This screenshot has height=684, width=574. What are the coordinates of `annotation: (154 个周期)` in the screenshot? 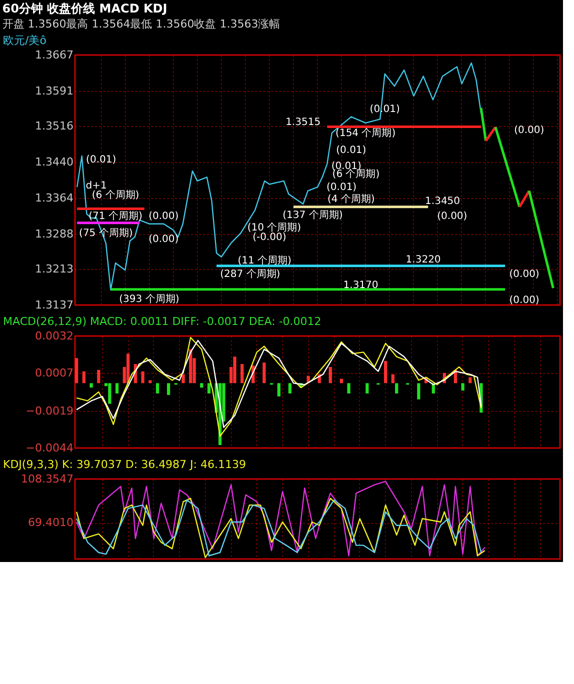 It's located at (366, 132).